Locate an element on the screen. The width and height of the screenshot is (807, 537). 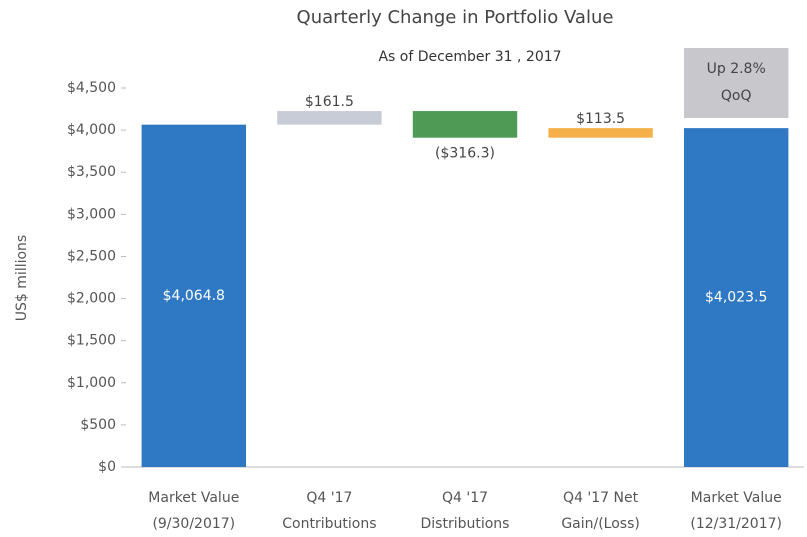
value-label: $4,023.5 is located at coordinates (736, 298).